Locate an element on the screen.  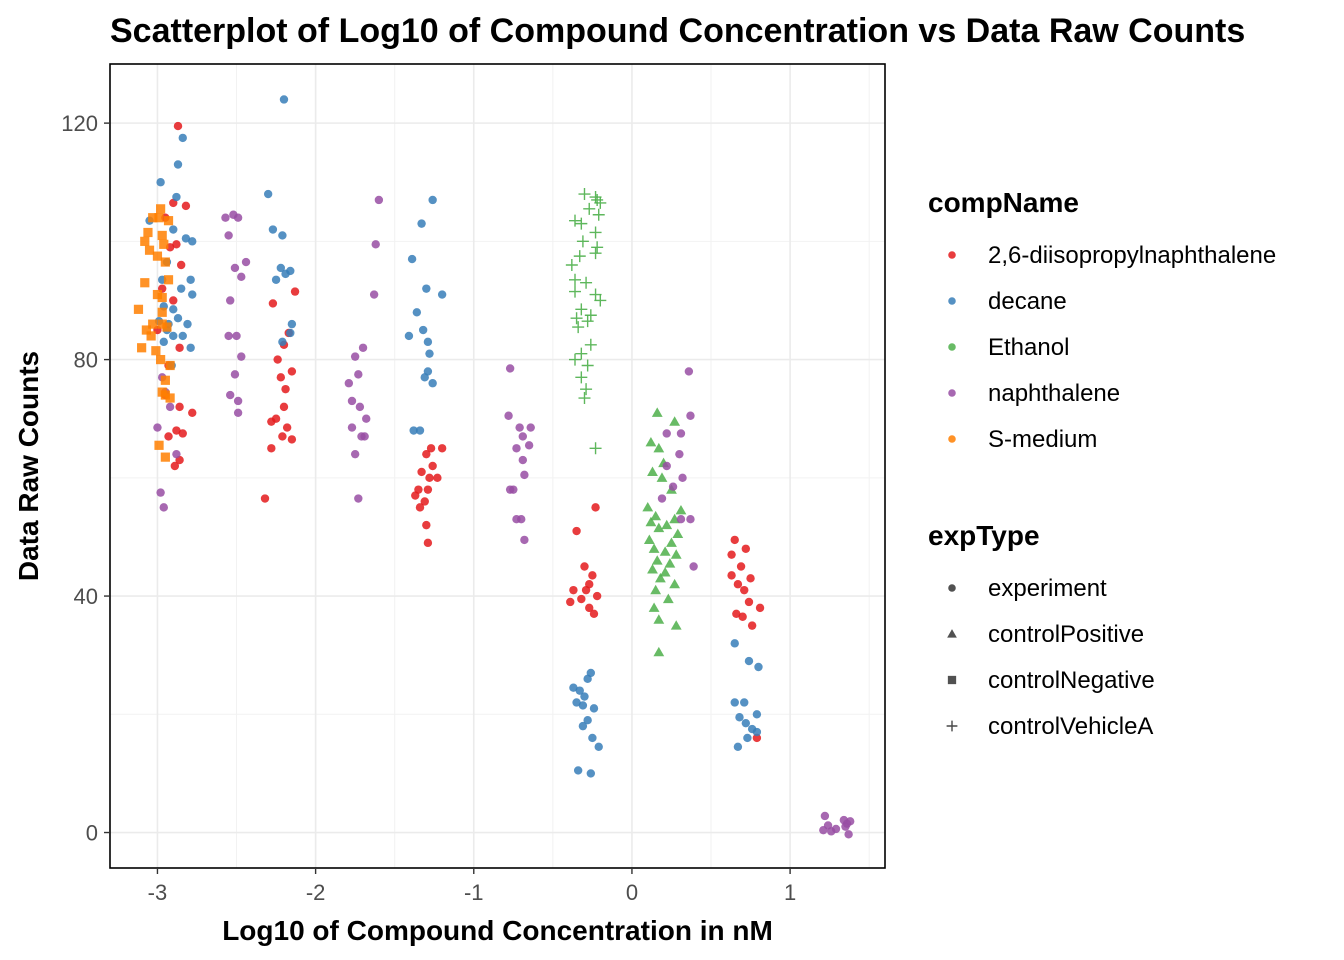
x-tick-label: -1 is located at coordinates (474, 892).